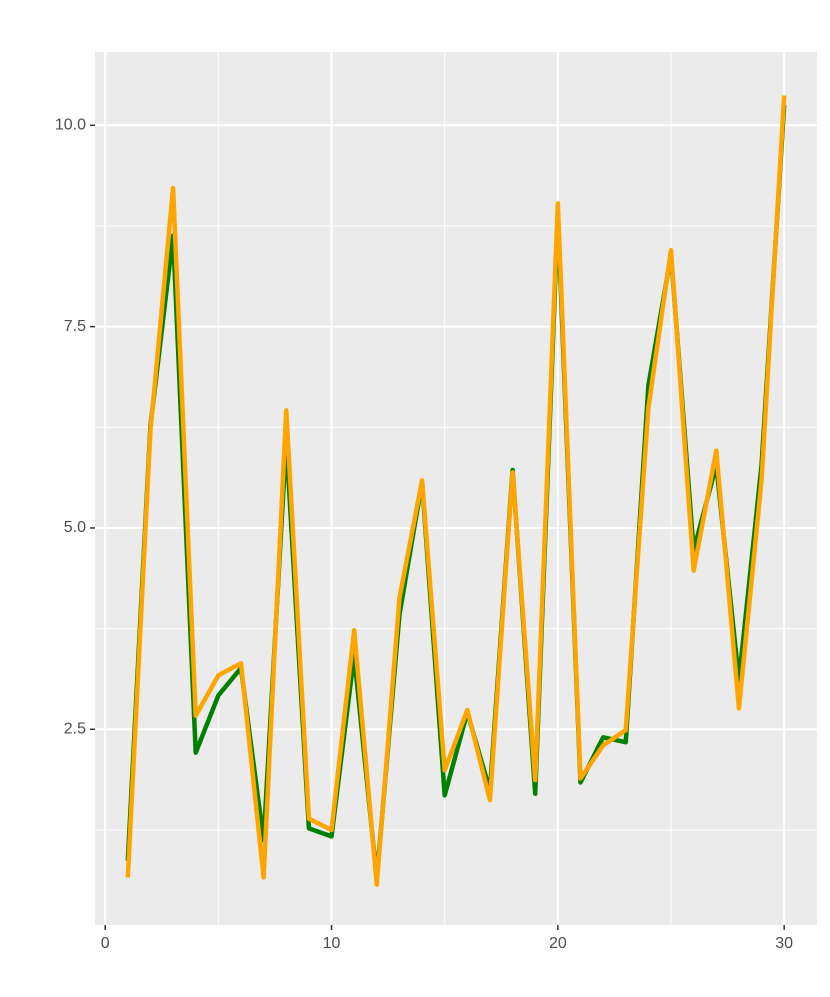  Describe the element at coordinates (75, 326) in the screenshot. I see `y-tick-label: 7.5` at that location.